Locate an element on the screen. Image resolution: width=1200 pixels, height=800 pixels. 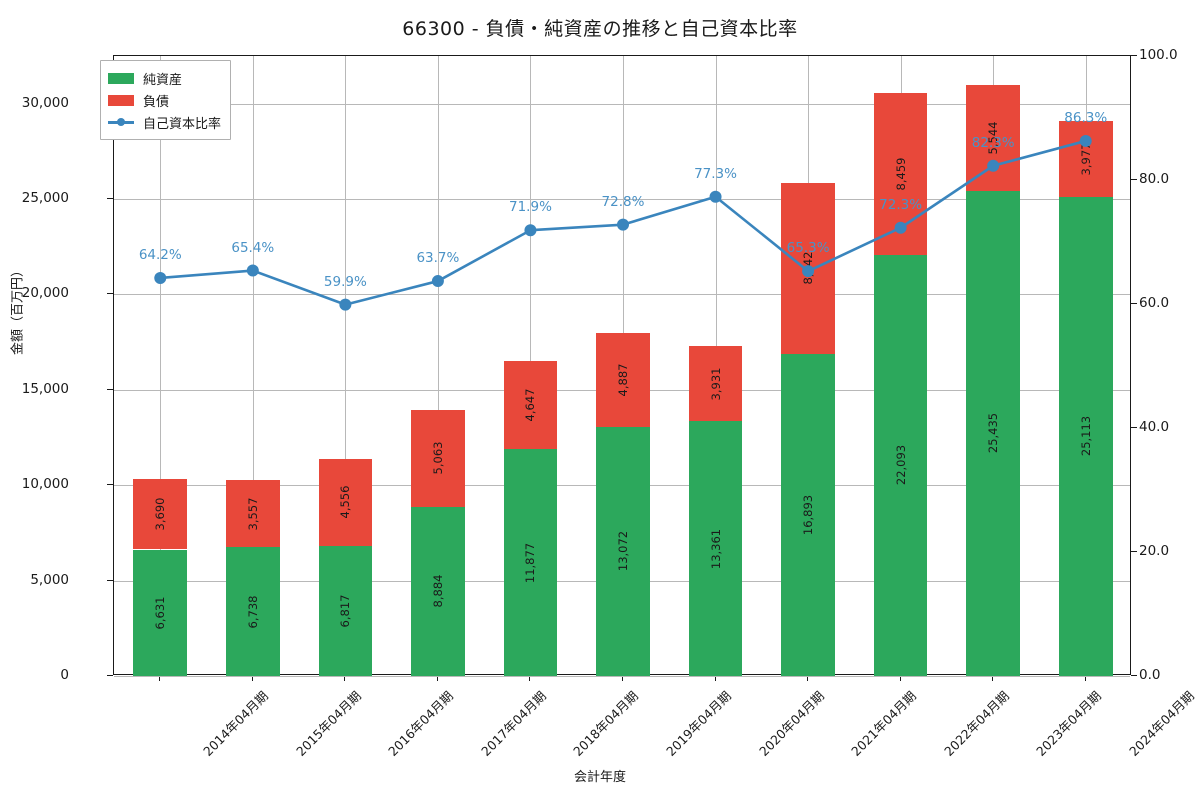
y-axis-right-tick: 100.0 is located at coordinates (1158, 55).